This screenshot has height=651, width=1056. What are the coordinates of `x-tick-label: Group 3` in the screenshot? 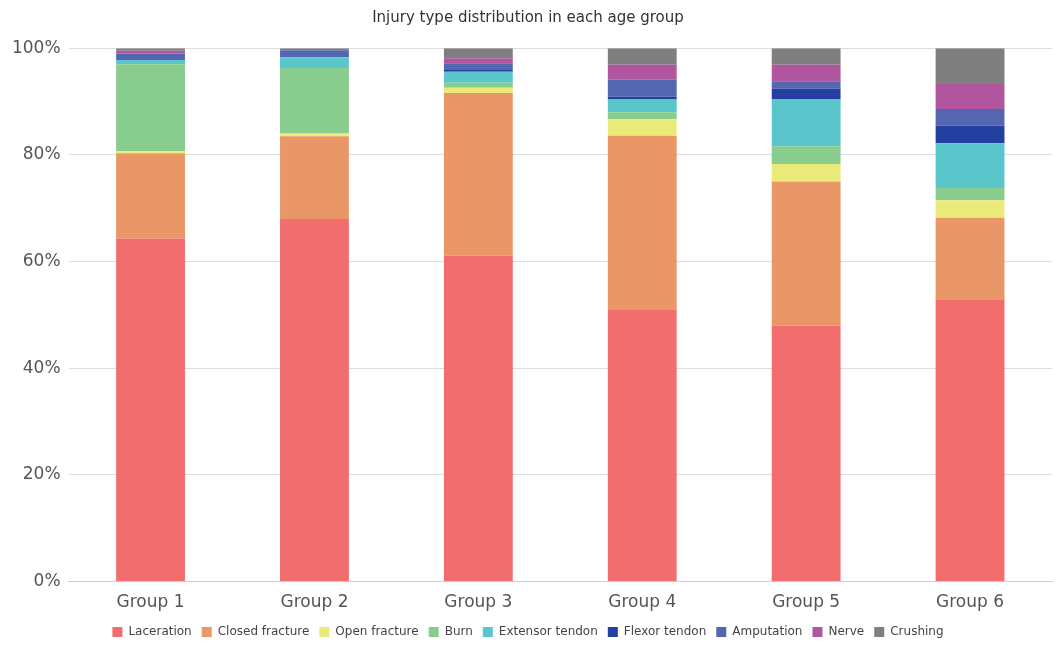 It's located at (478, 601).